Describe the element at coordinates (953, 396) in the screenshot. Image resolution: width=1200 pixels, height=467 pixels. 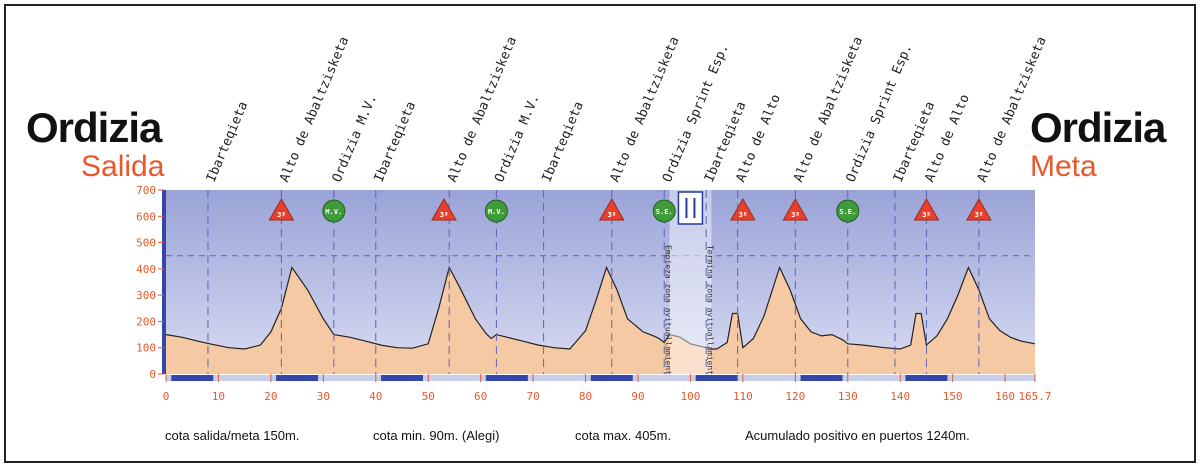
I see `x-tick-label: 150` at that location.